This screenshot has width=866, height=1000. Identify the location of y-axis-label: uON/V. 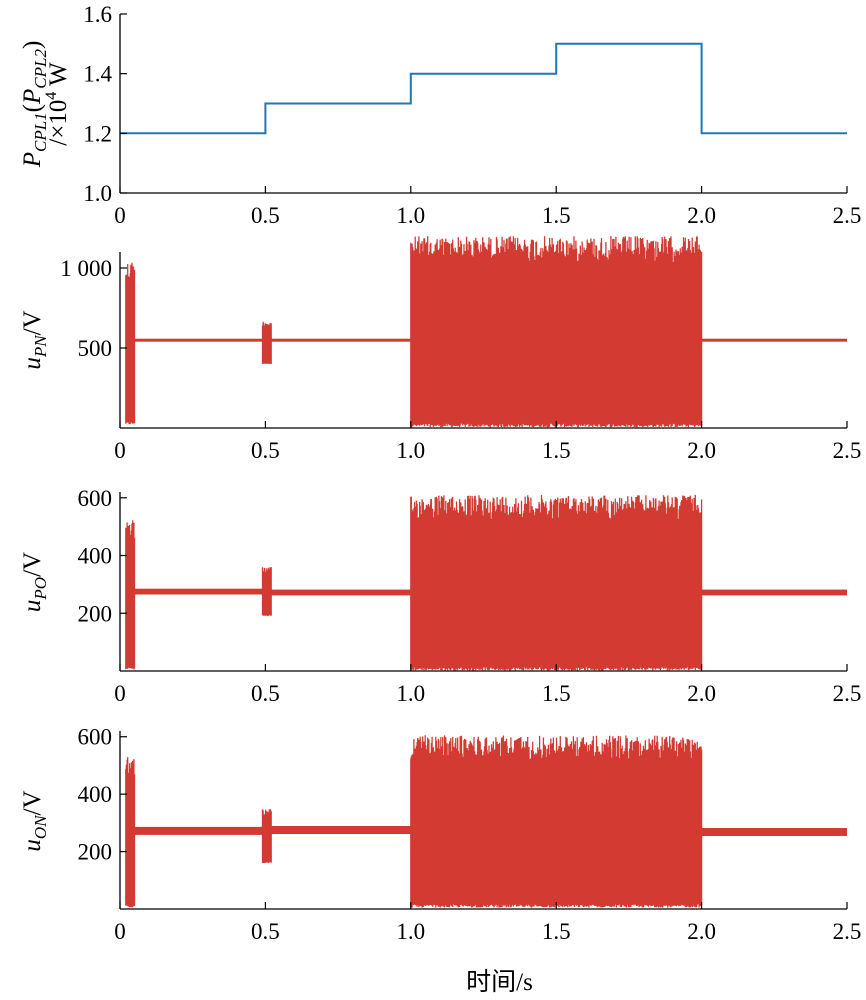
(34, 820).